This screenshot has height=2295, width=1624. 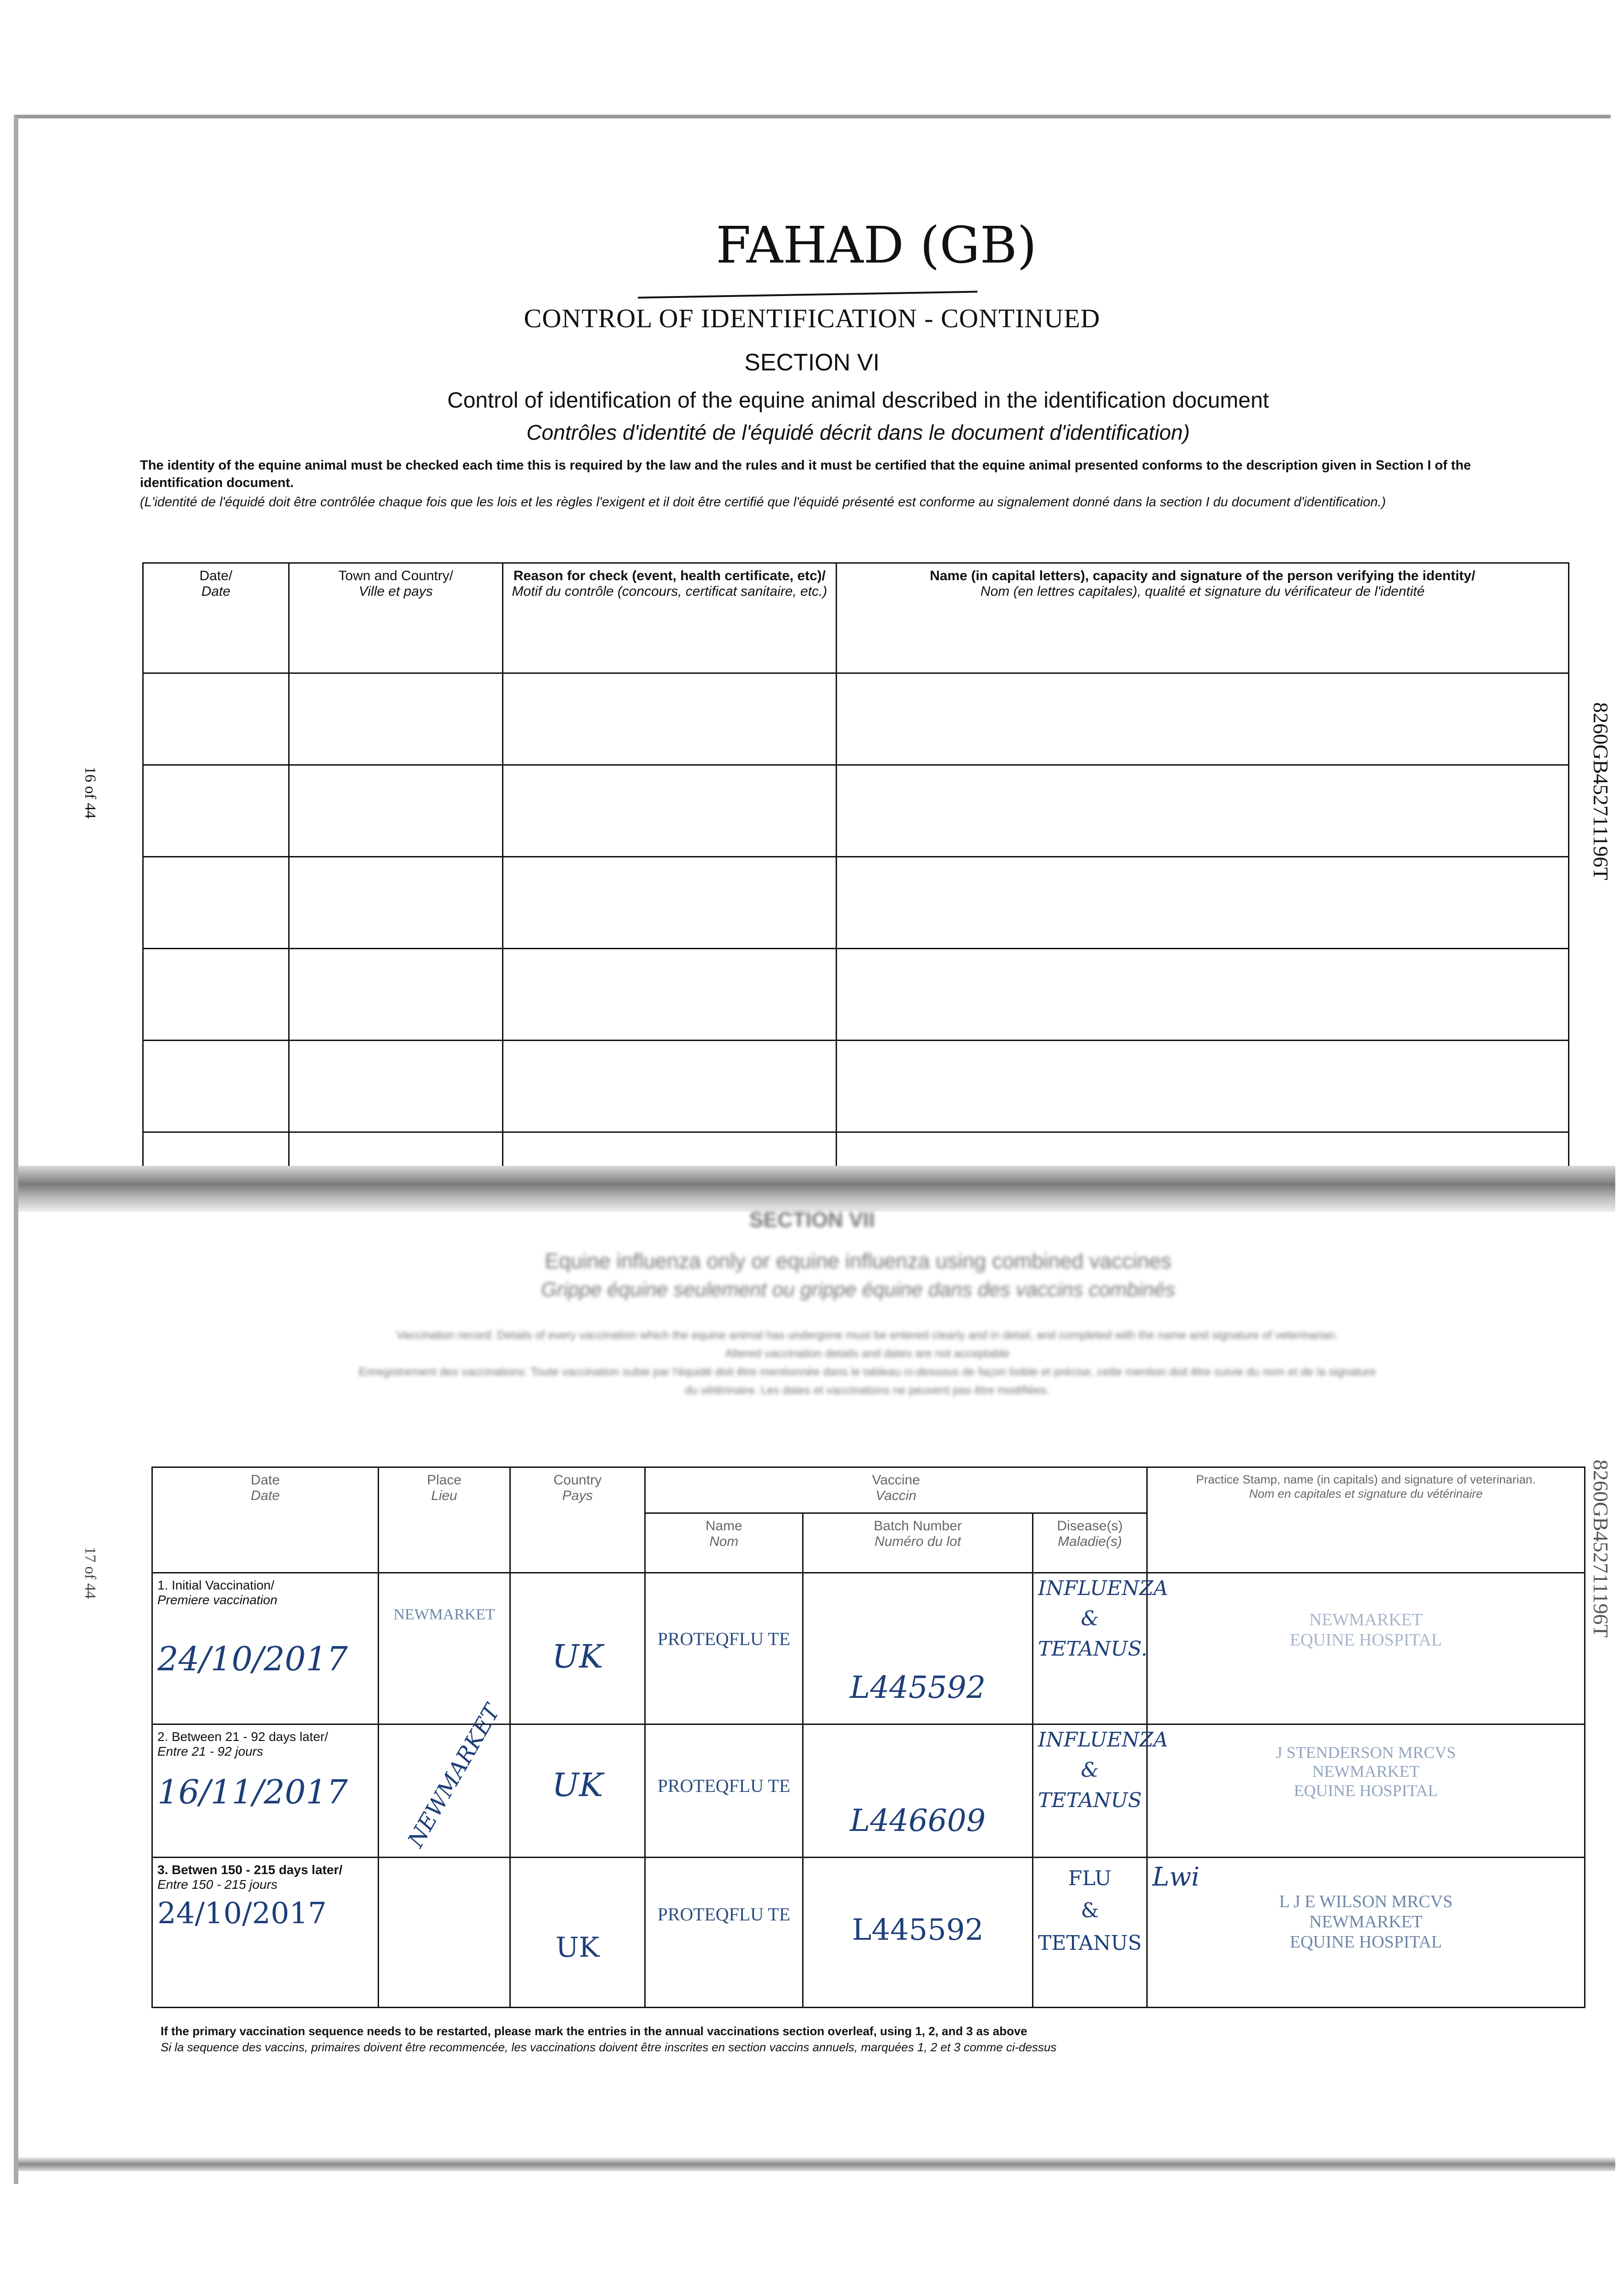 I want to click on col-disease: Disease(s) Maladie(s), so click(x=1090, y=1542).